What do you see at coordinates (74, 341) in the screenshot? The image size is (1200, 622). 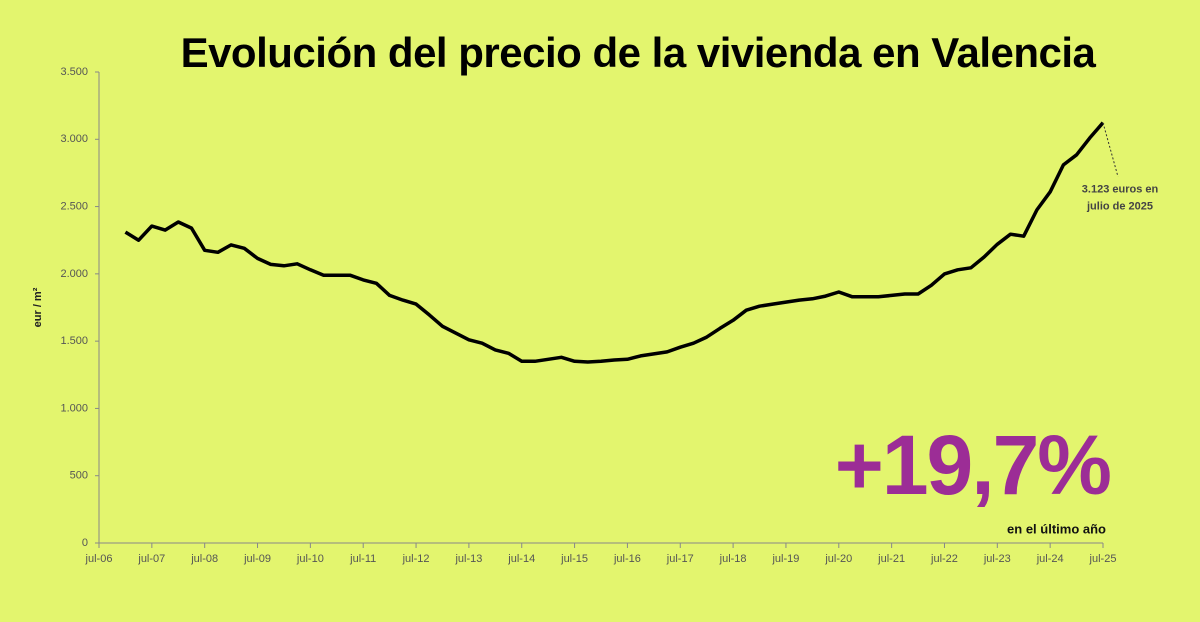 I see `y-tick-label: 1.500` at bounding box center [74, 341].